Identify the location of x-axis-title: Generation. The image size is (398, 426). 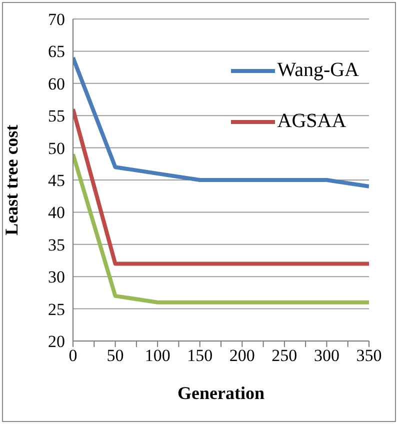
(221, 393).